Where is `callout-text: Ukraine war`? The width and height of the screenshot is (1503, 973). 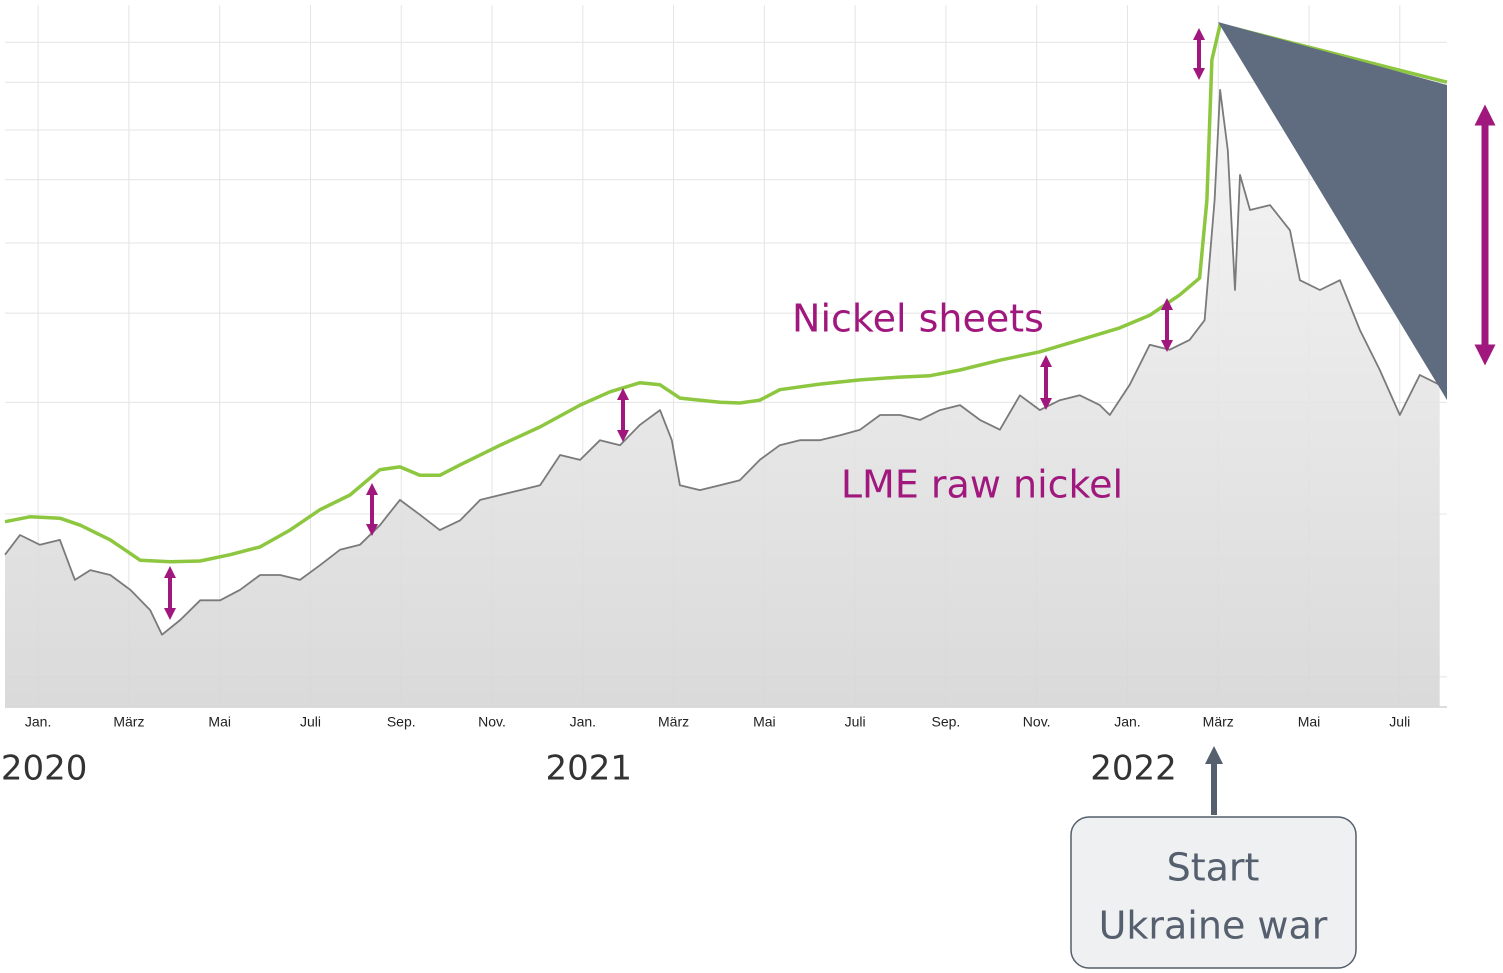
callout-text: Ukraine war is located at coordinates (1213, 926).